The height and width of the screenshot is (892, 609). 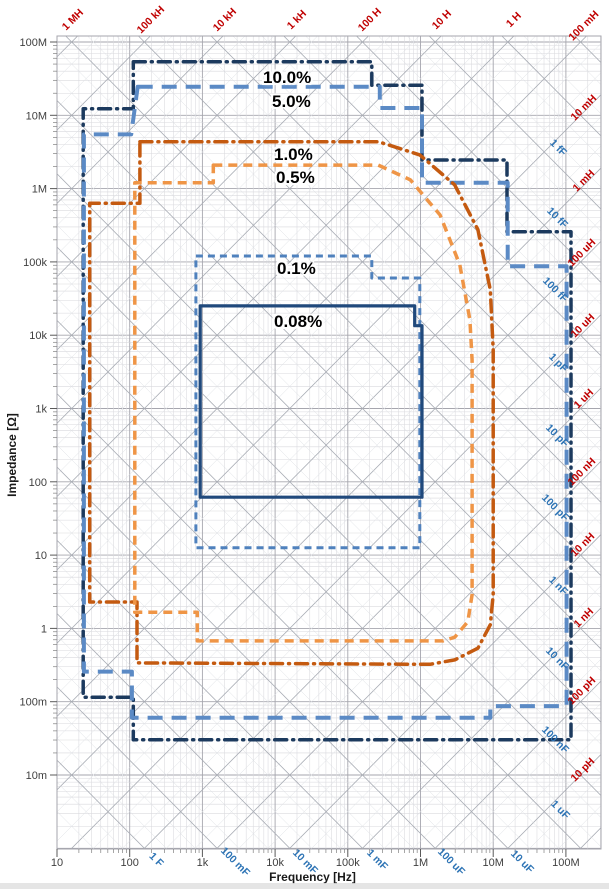 I want to click on y-tick-label: 10M, so click(x=36, y=116).